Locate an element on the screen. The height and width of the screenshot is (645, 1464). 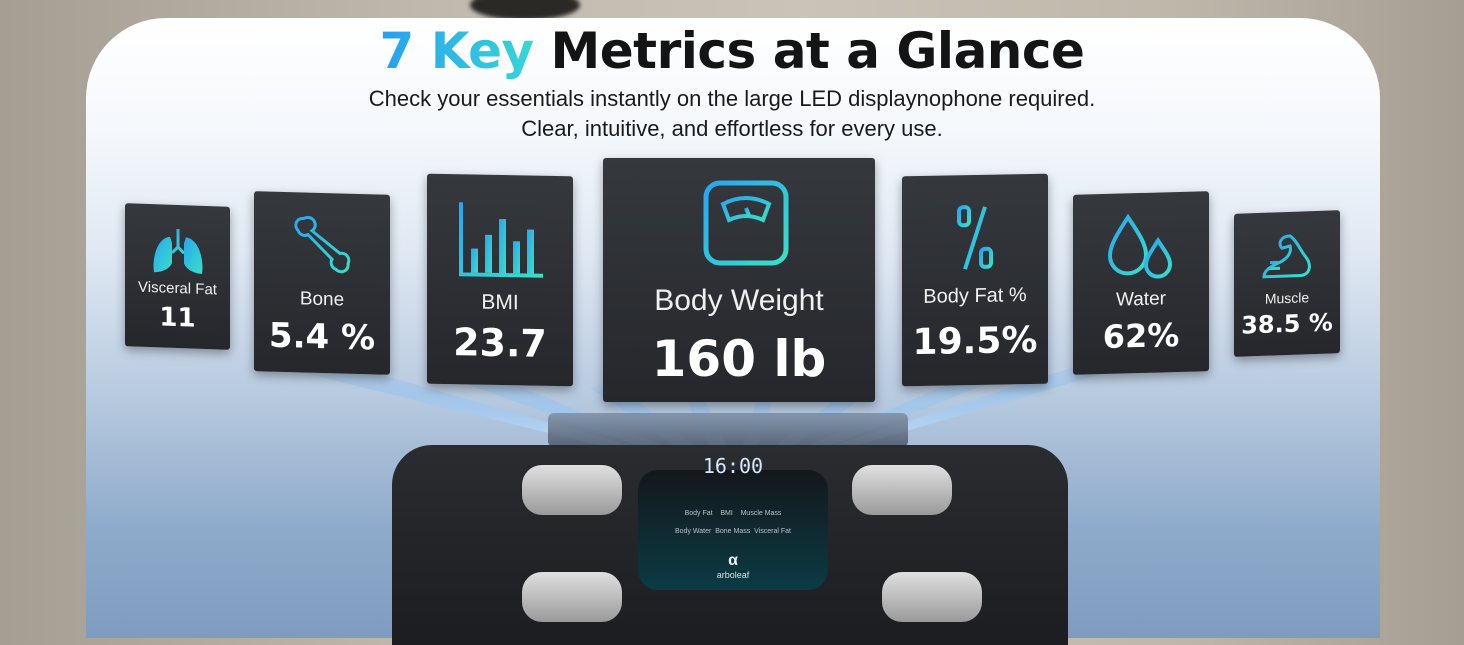
metric-label: BMI is located at coordinates (500, 302).